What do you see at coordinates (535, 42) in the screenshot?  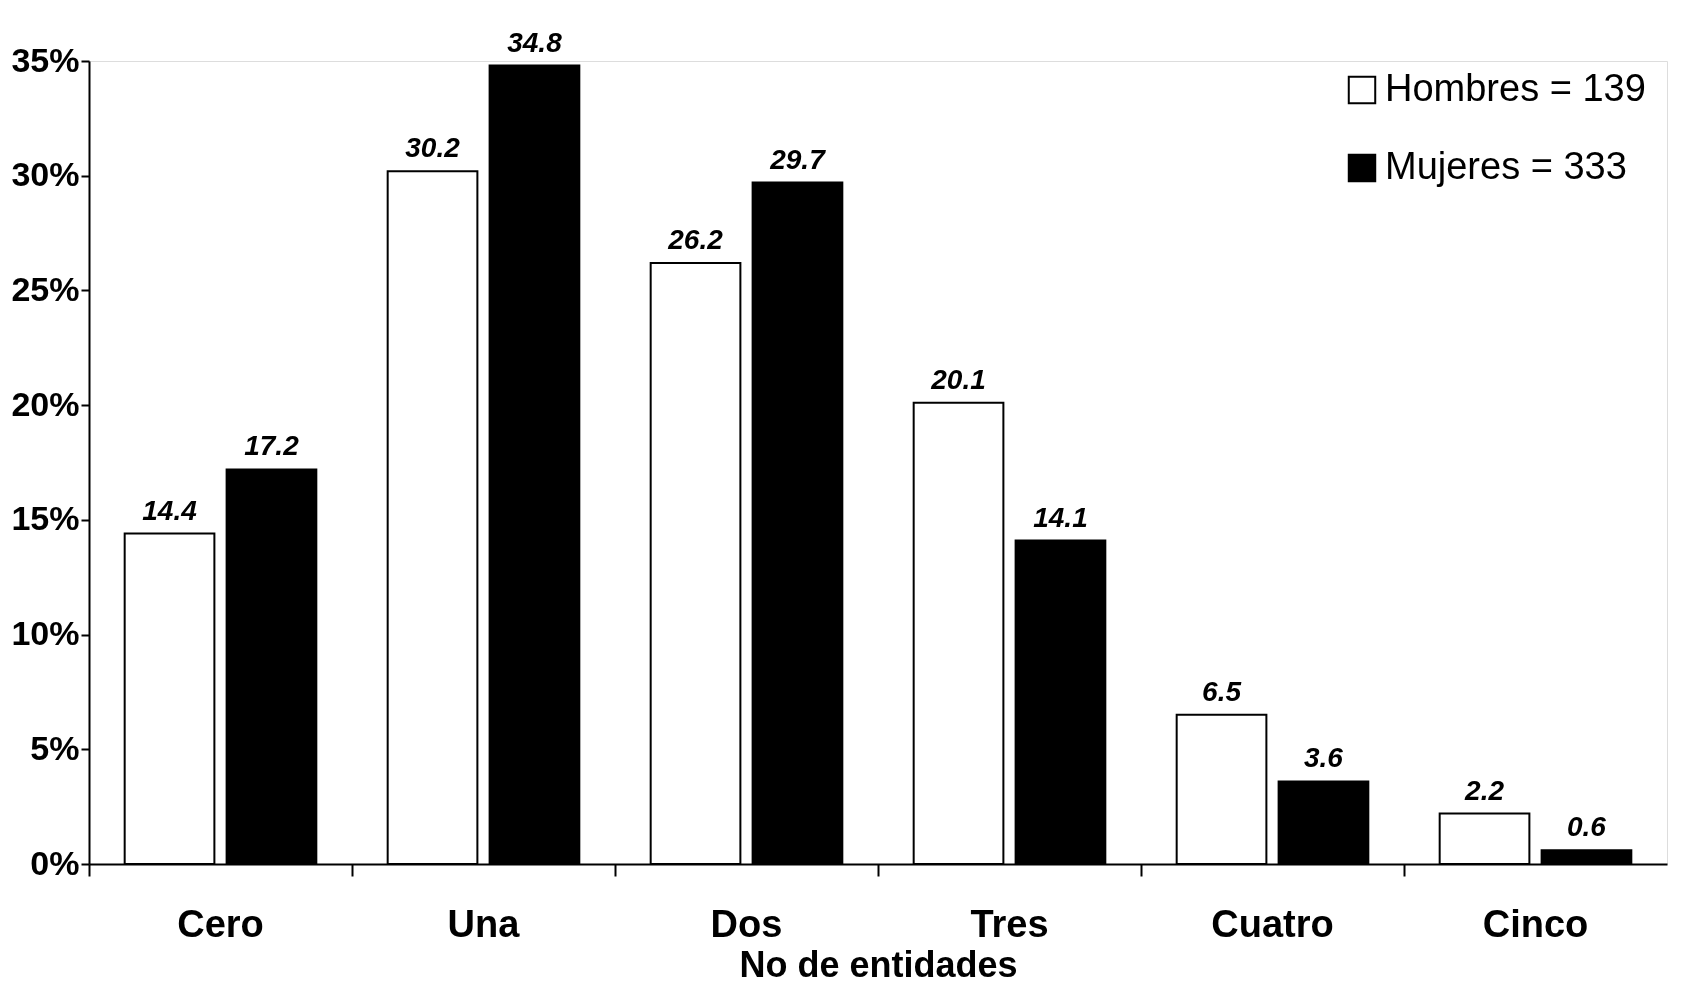 I see `data-label: 34.8` at bounding box center [535, 42].